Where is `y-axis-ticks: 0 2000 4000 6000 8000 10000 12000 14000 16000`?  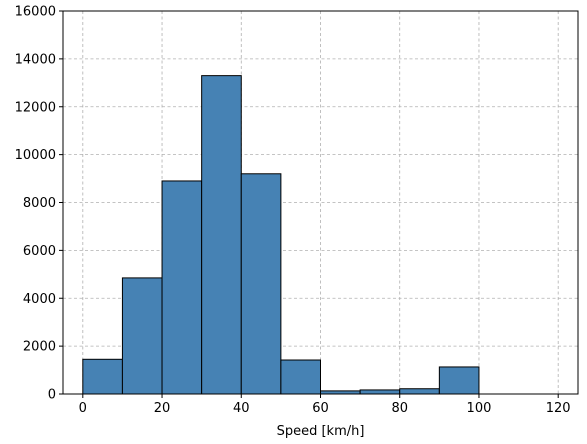
y-axis-ticks: 0 2000 4000 6000 8000 10000 12000 14000 16000 is located at coordinates (39, 204).